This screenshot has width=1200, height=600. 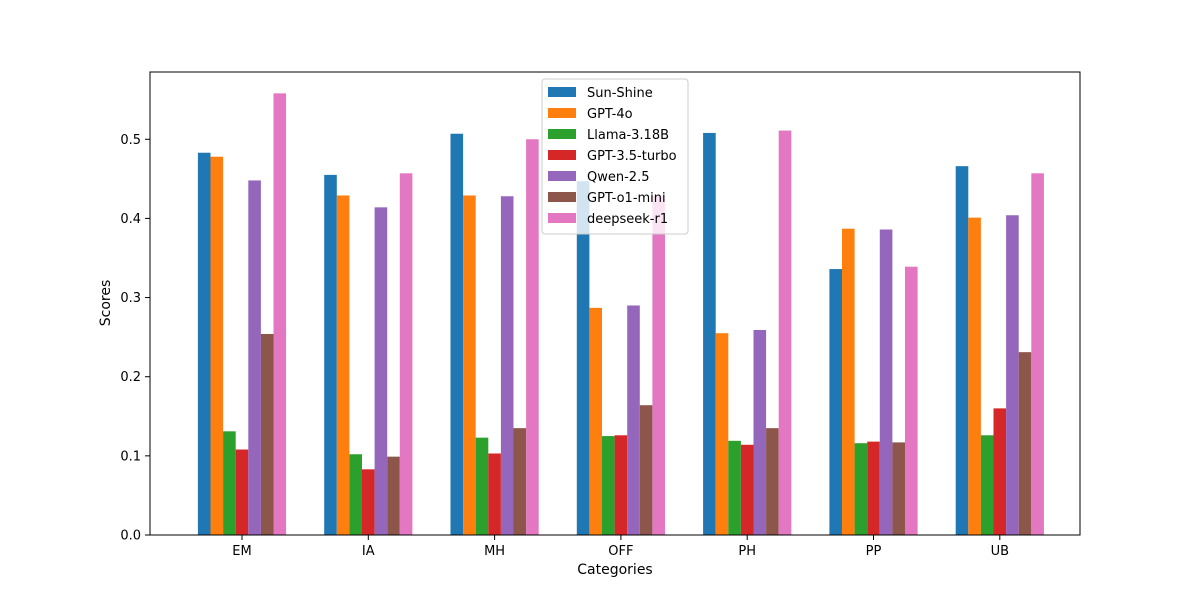 What do you see at coordinates (628, 135) in the screenshot?
I see `legend-label: Llama-3.18B` at bounding box center [628, 135].